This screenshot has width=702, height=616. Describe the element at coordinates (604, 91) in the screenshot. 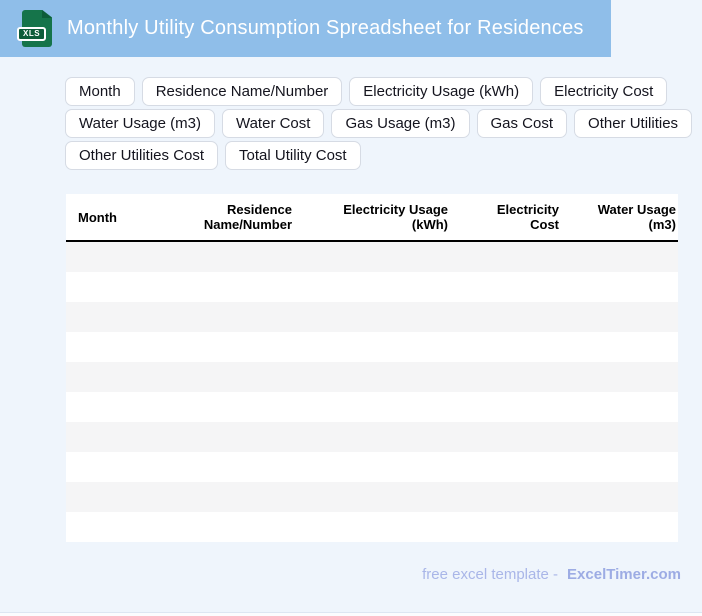

I see `chip-electricity-cost: Electricity Cost` at that location.